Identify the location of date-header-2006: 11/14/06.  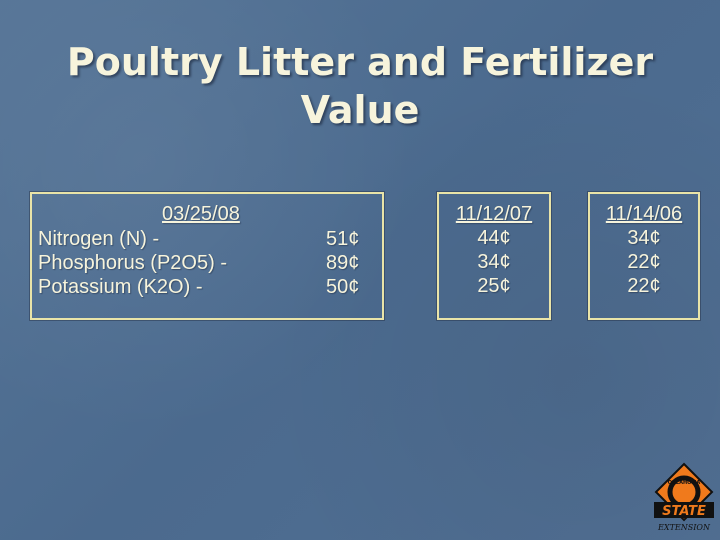
(644, 214).